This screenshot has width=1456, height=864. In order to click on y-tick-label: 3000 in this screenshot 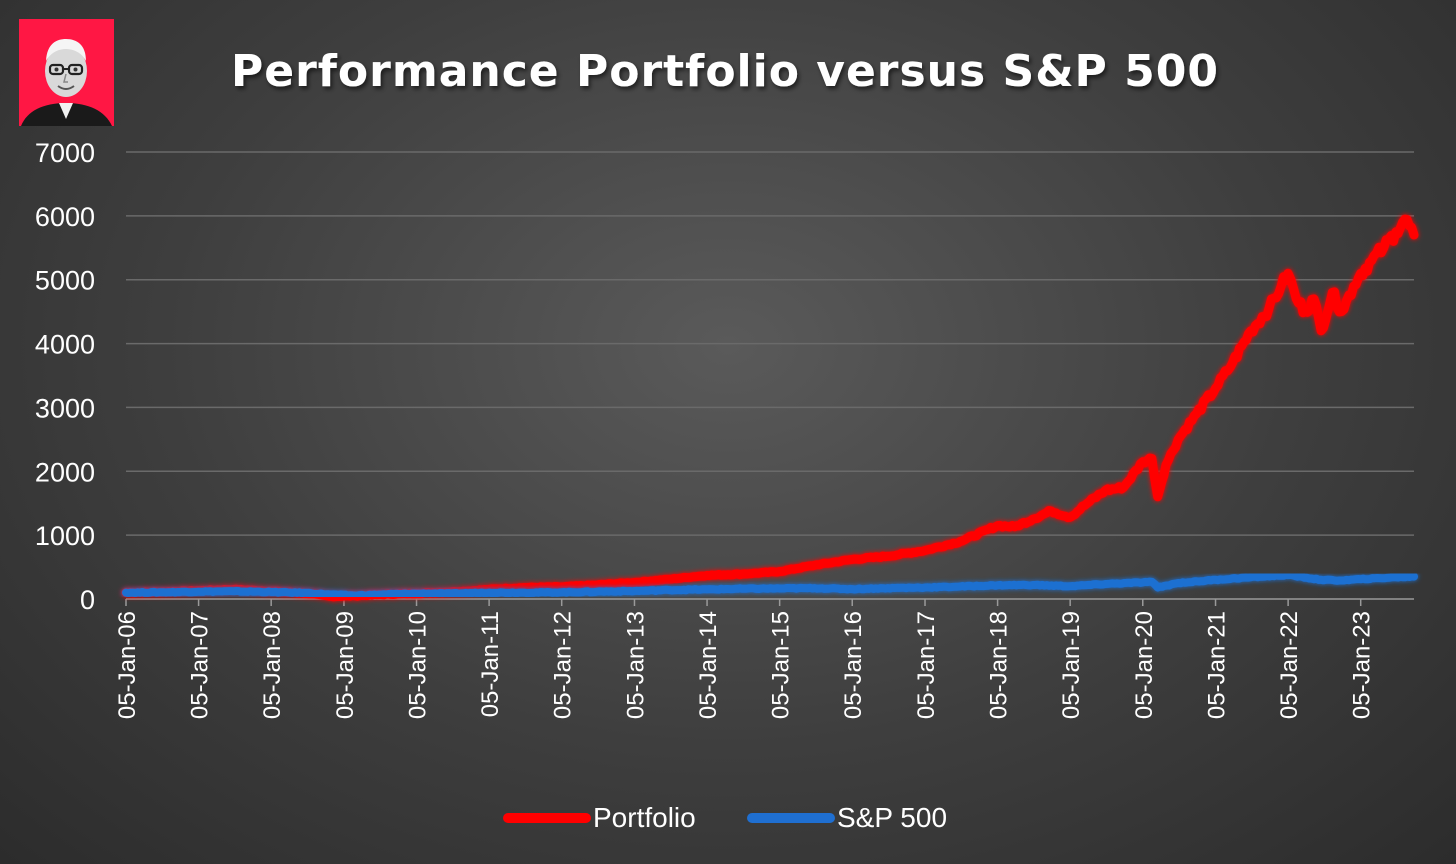, I will do `click(65, 408)`.